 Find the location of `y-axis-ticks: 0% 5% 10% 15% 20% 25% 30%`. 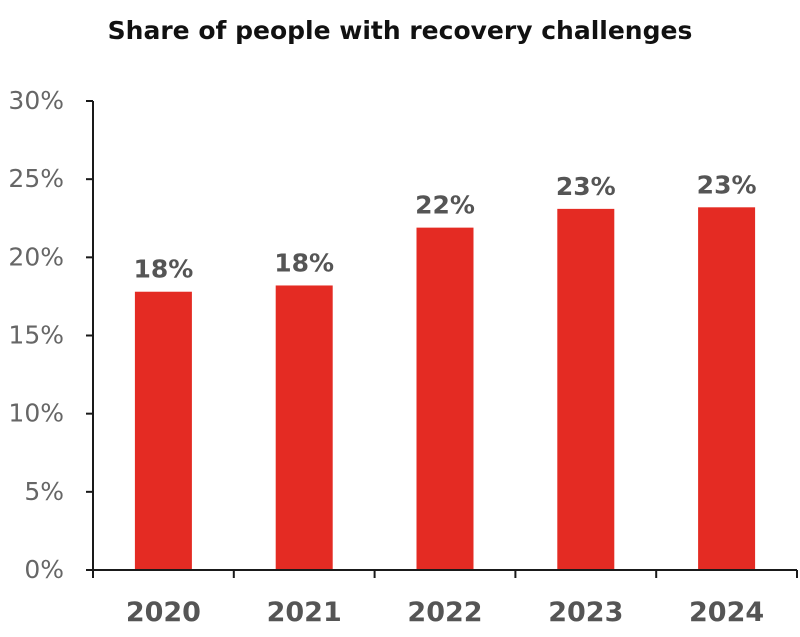

y-axis-ticks: 0% 5% 10% 15% 20% 25% 30% is located at coordinates (50, 335).